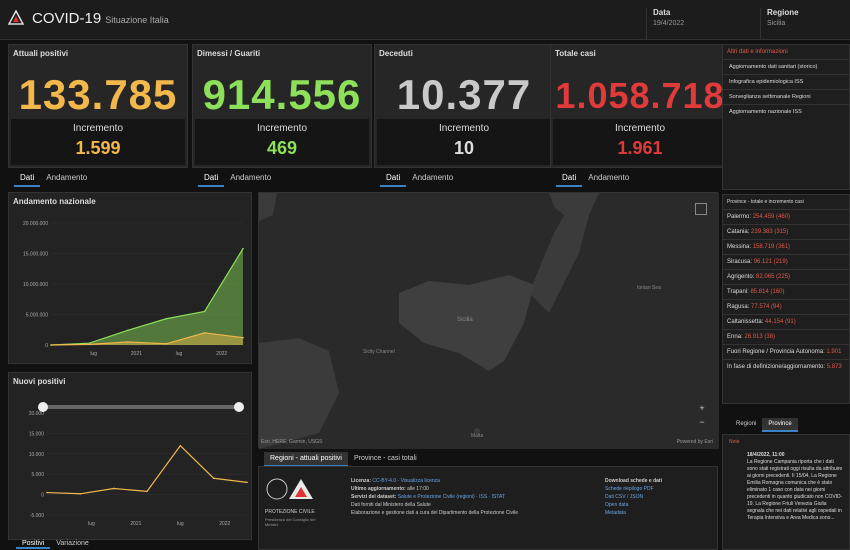 The height and width of the screenshot is (550, 850). What do you see at coordinates (767, 292) in the screenshot?
I see `province-value: 85.814 (160)` at bounding box center [767, 292].